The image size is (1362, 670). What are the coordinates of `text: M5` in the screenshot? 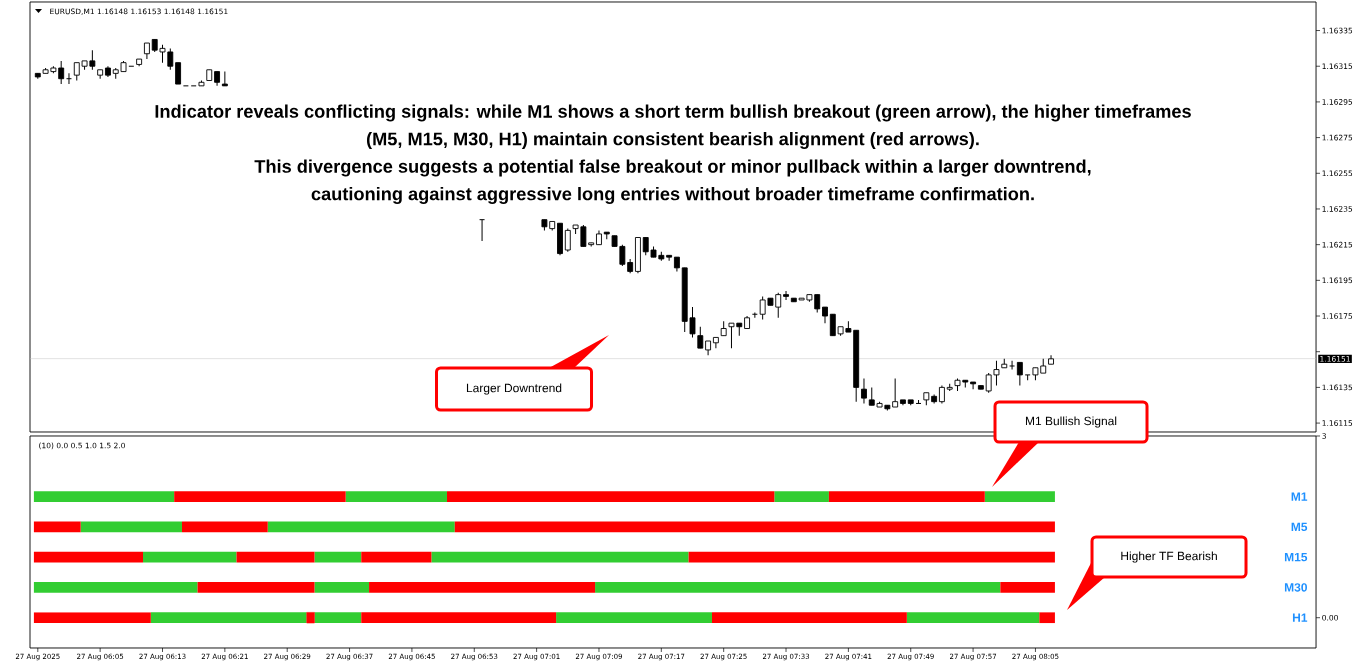 It's located at (1299, 527).